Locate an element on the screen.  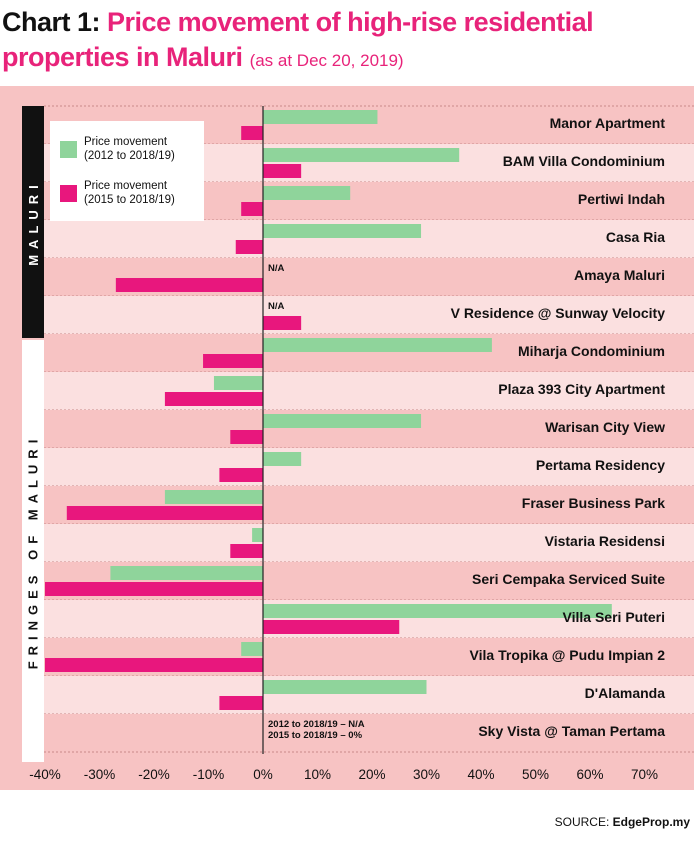
group-label-fringes-text: FRINGES OF MALURI is located at coordinates (33, 551).